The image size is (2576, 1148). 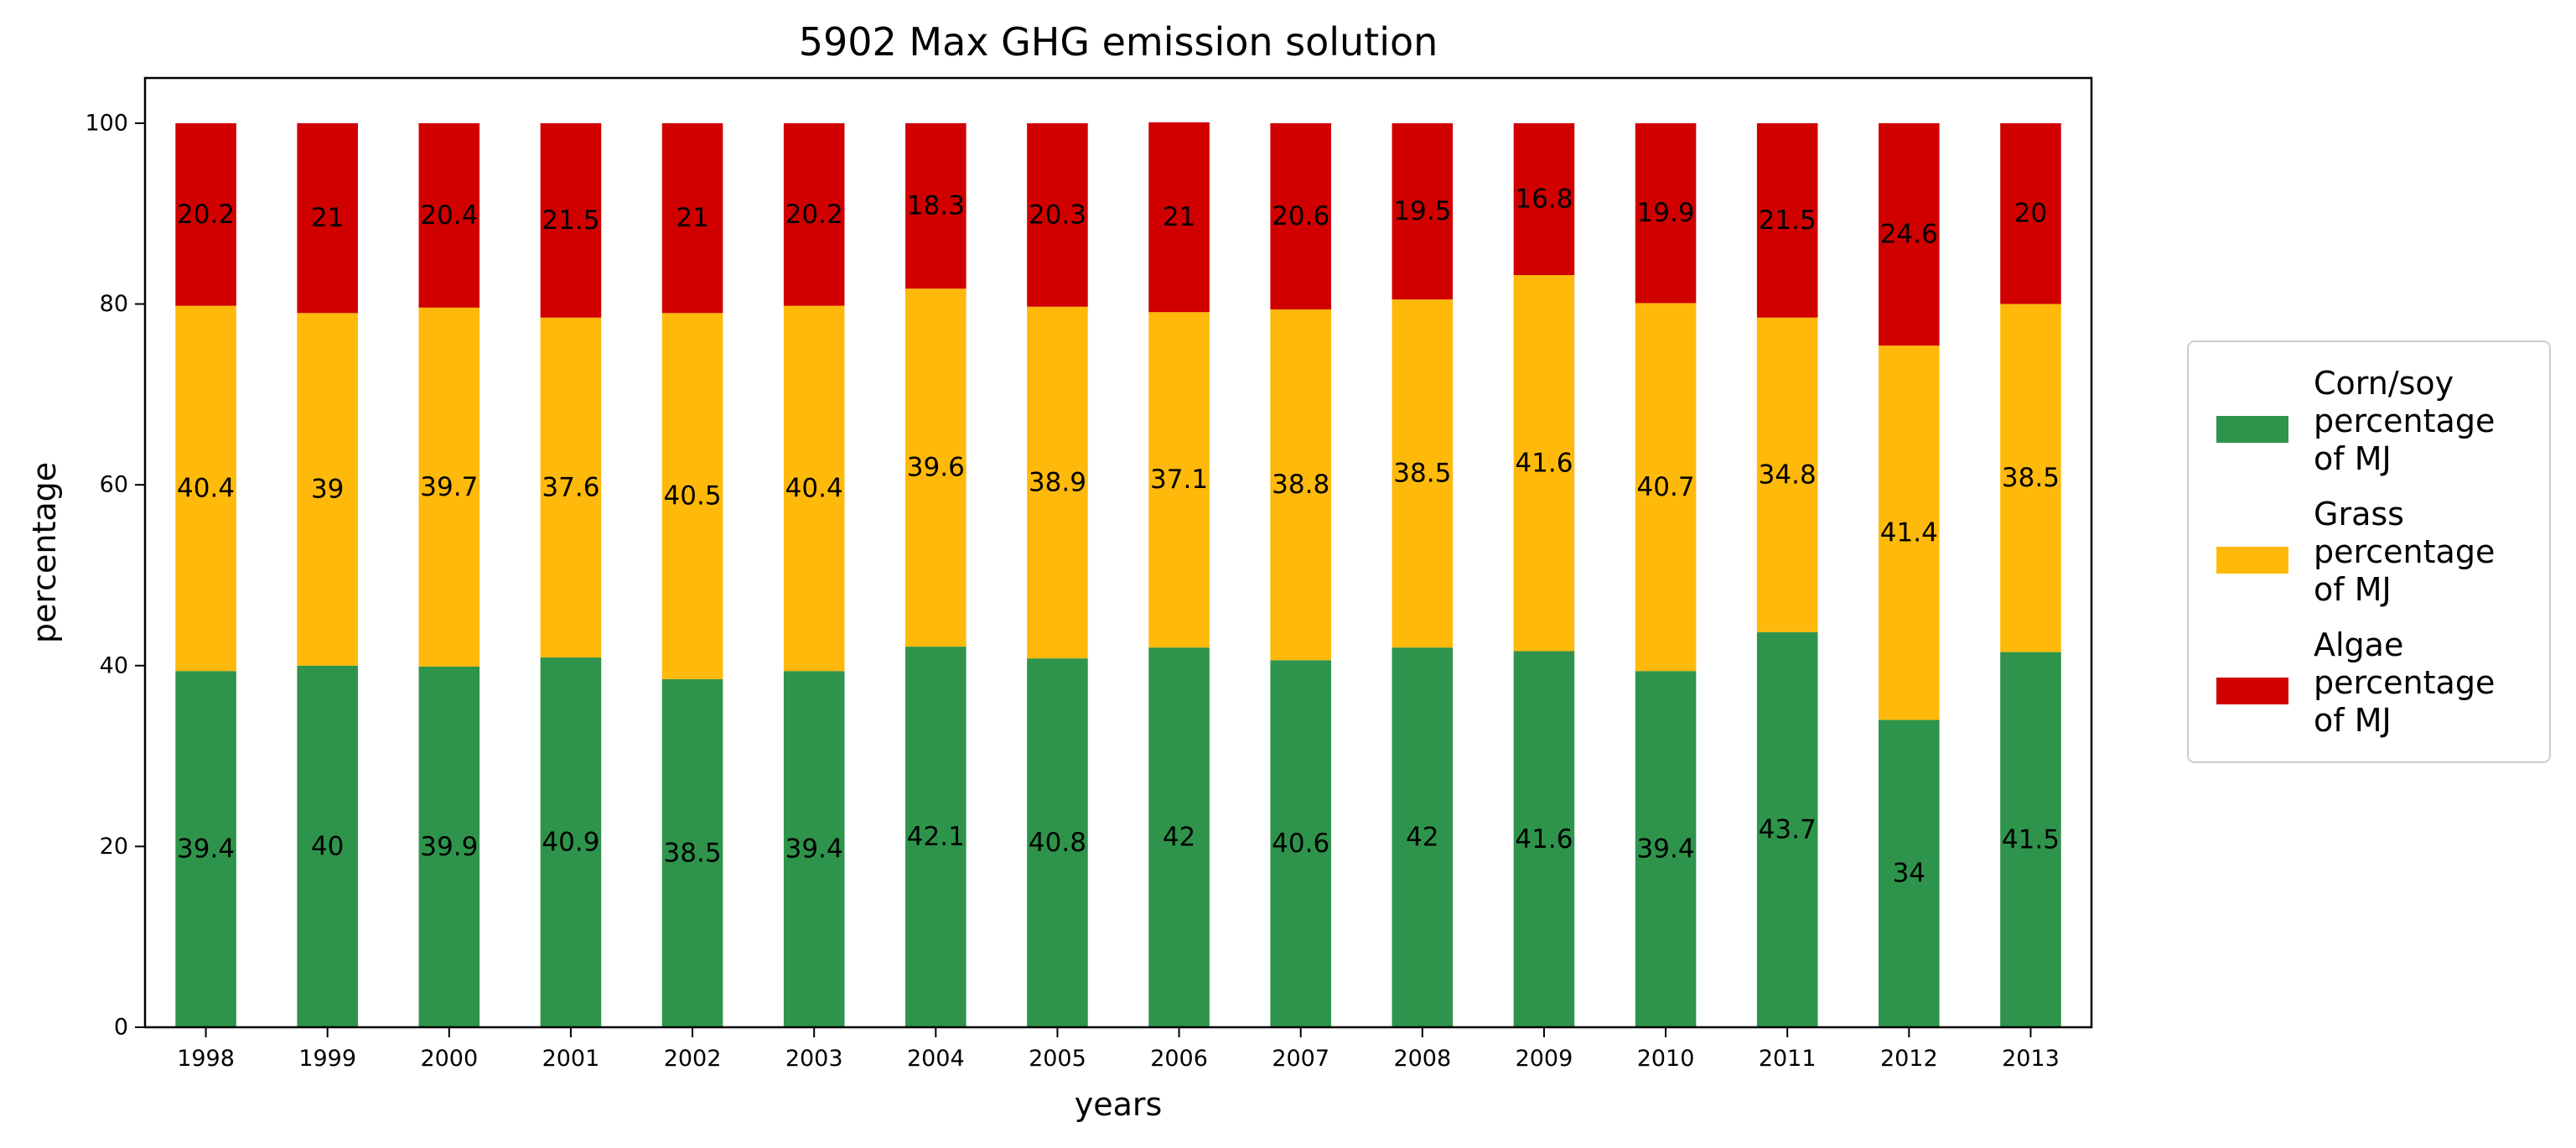 I want to click on bar-segment-s2-2000, so click(x=449, y=215).